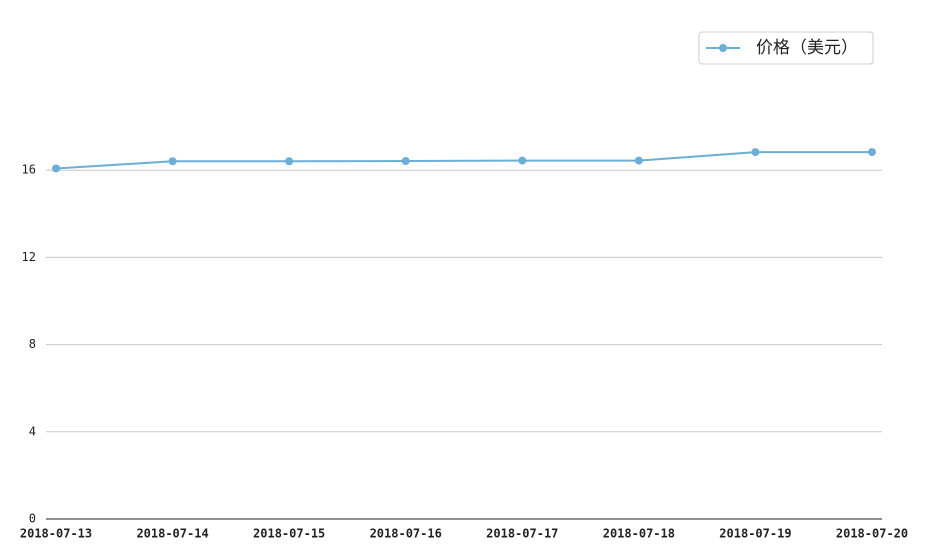  I want to click on x-tick-label: 2018-07-14, so click(172, 534).